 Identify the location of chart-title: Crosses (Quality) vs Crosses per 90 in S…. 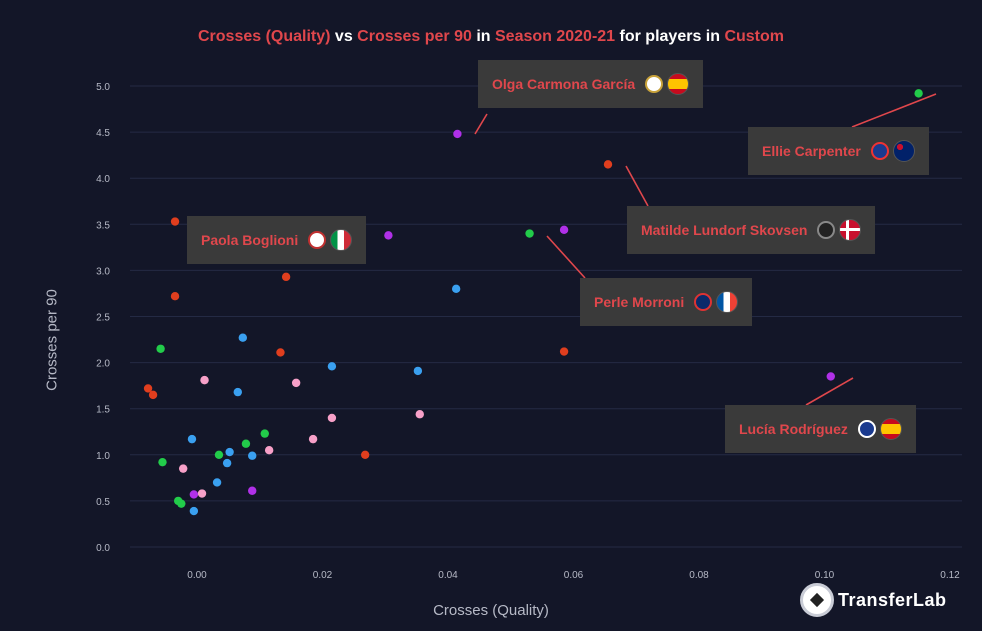
(491, 37).